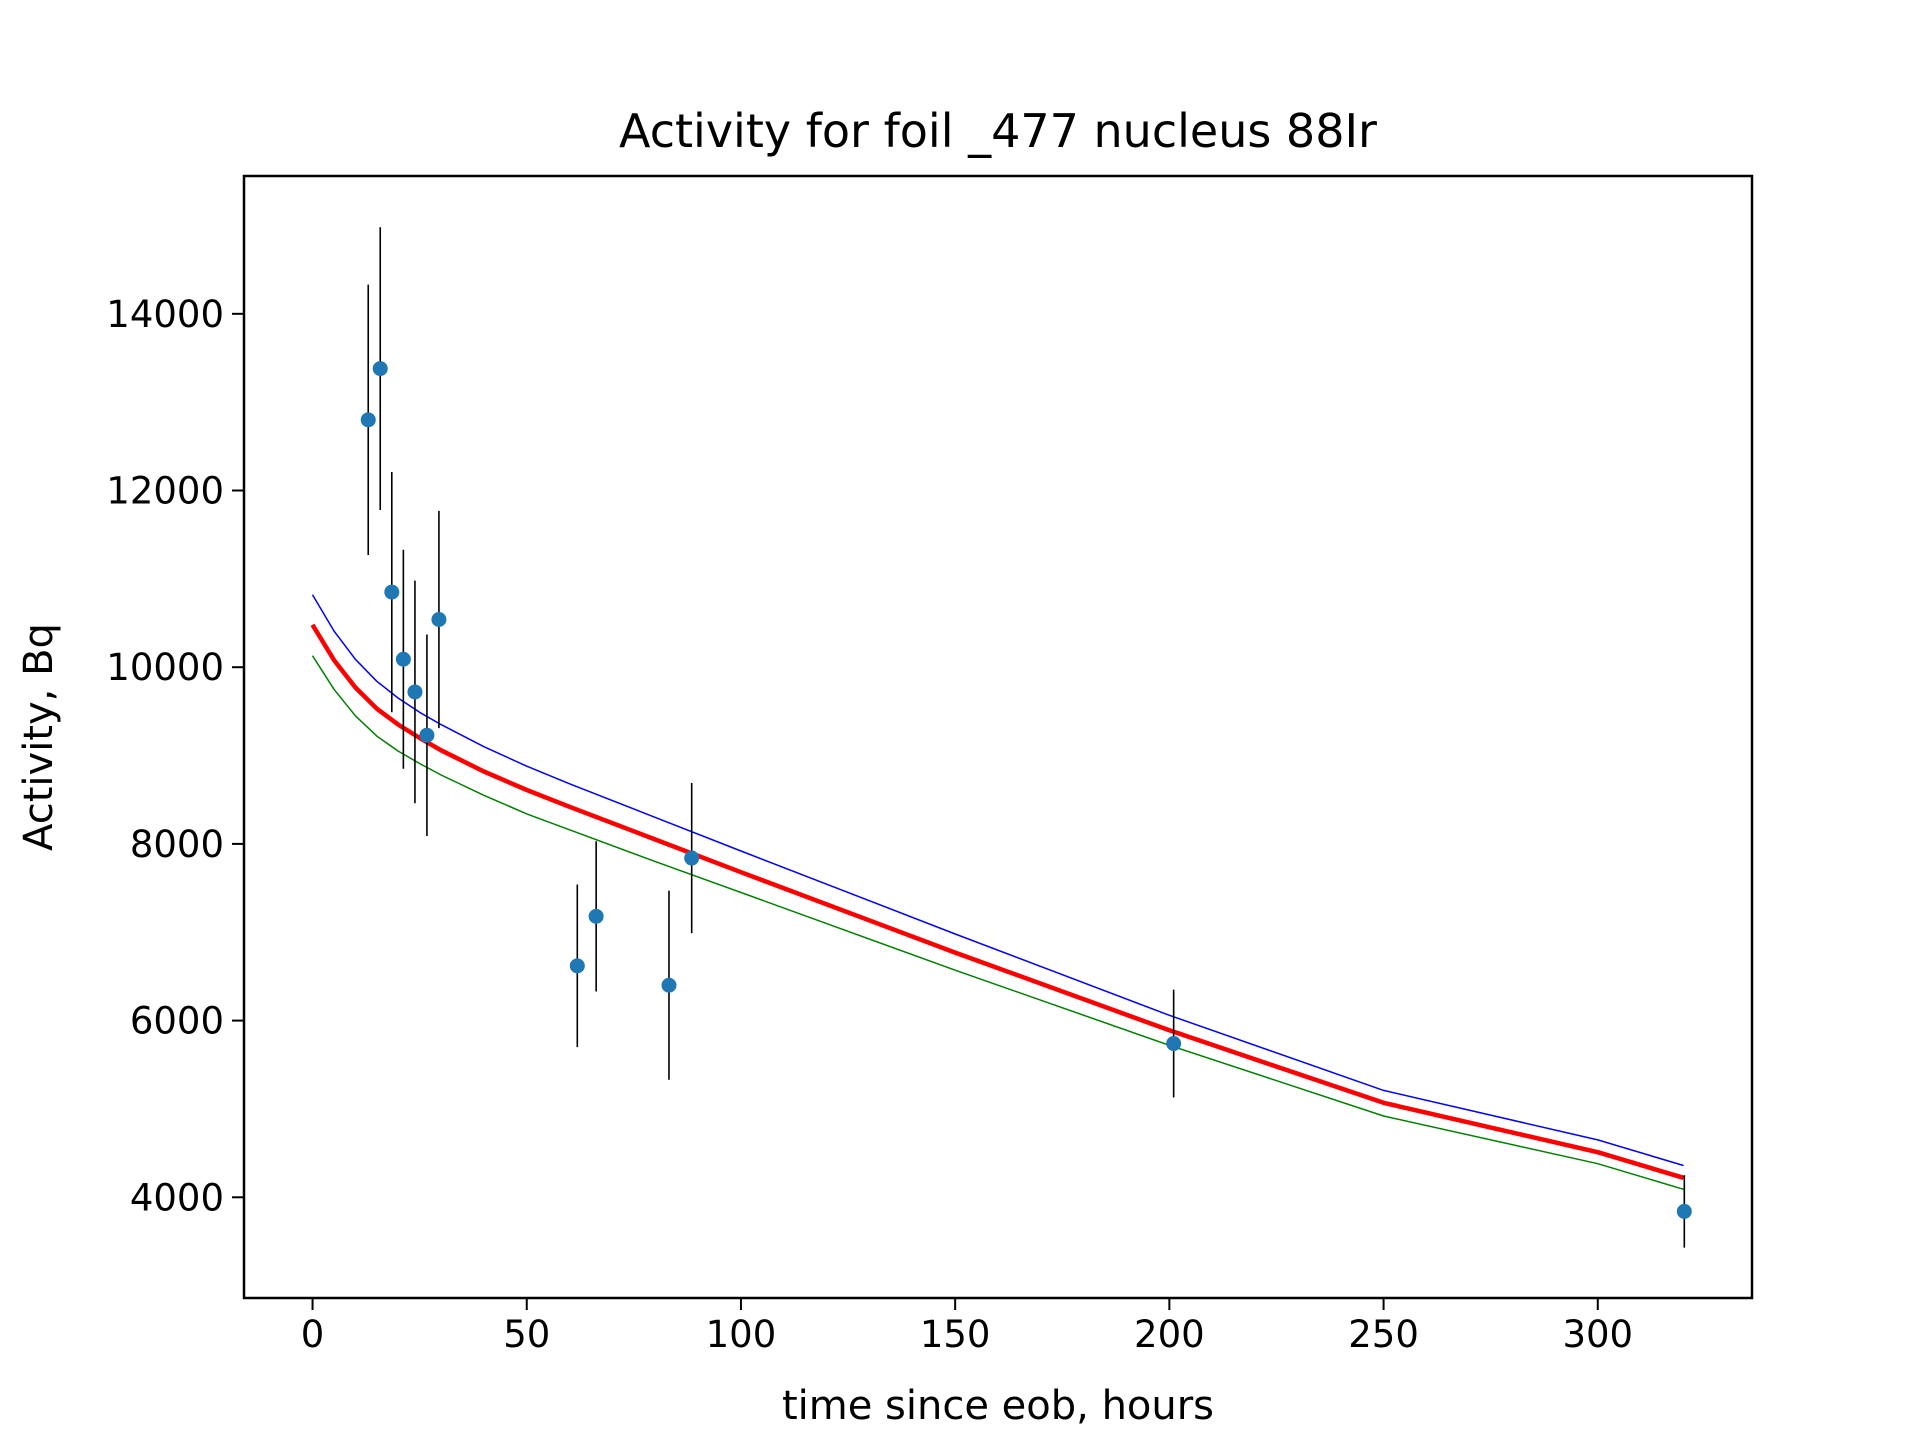 The image size is (1920, 1444). Describe the element at coordinates (955, 1334) in the screenshot. I see `x-tick-label: 150` at that location.